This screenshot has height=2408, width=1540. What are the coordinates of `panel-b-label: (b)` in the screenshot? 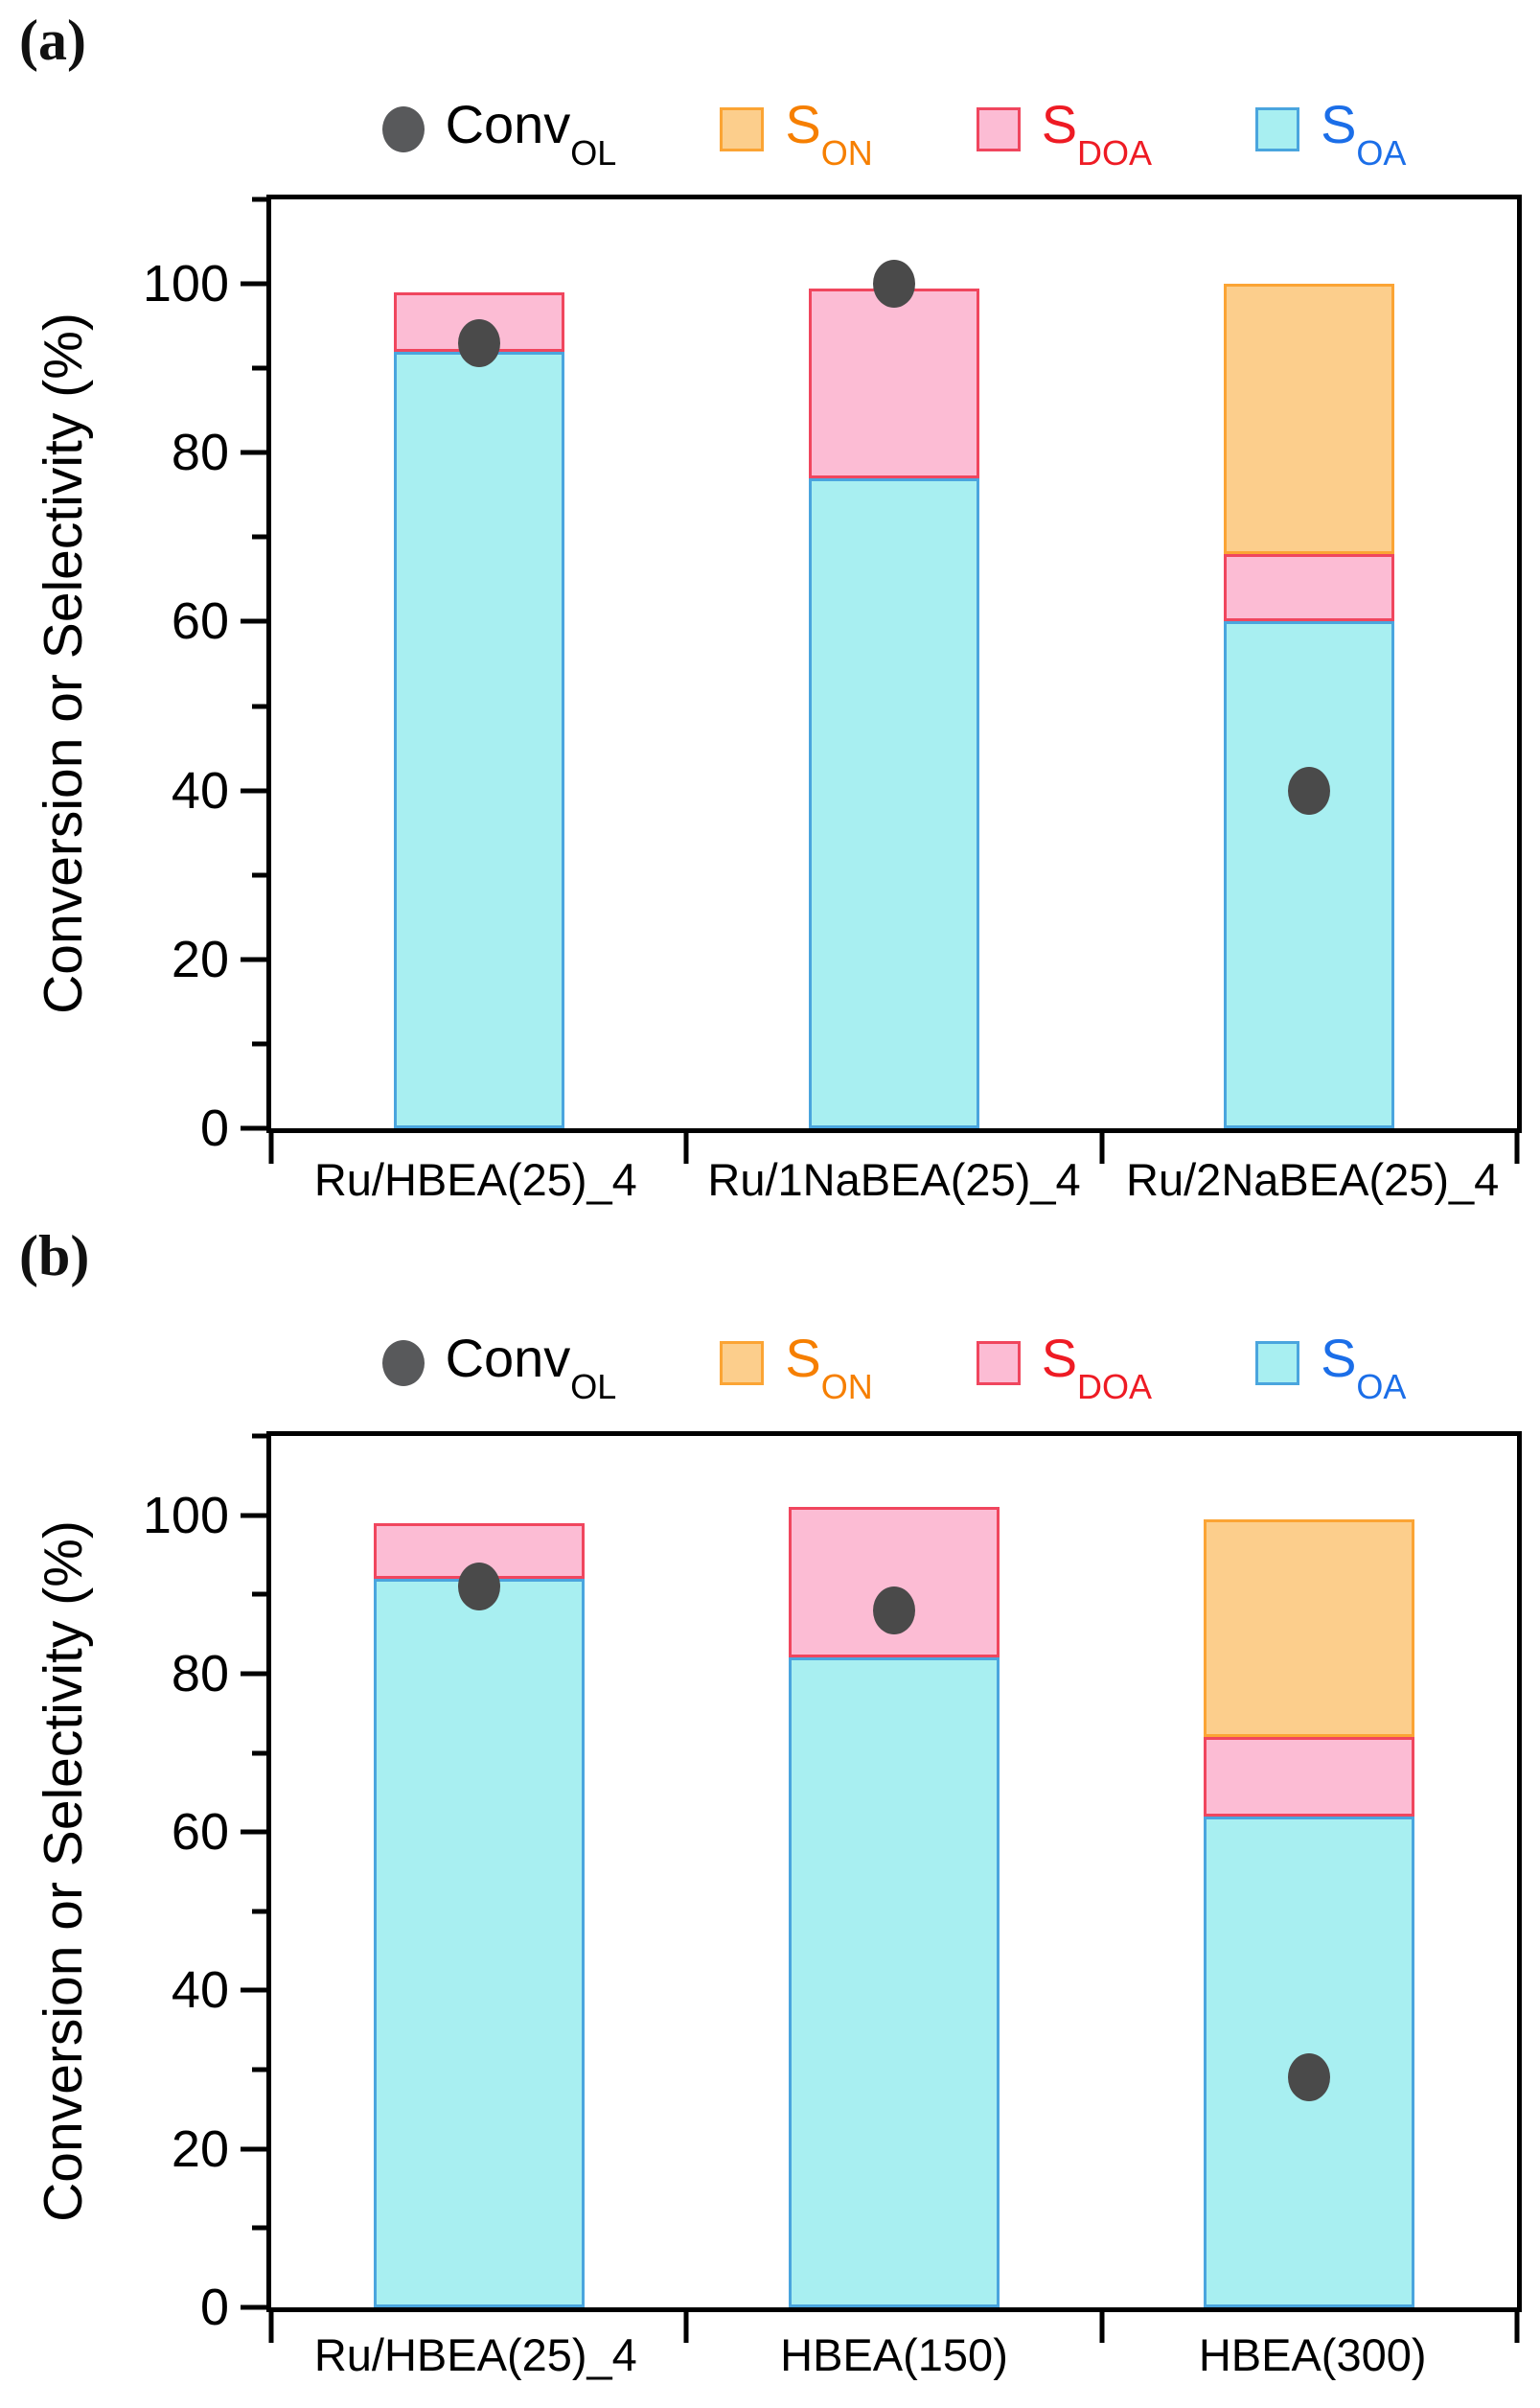 It's located at (54, 1255).